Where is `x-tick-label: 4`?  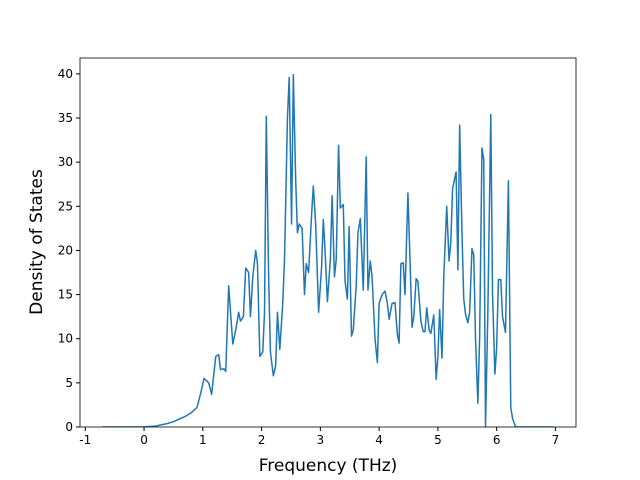 x-tick-label: 4 is located at coordinates (379, 440).